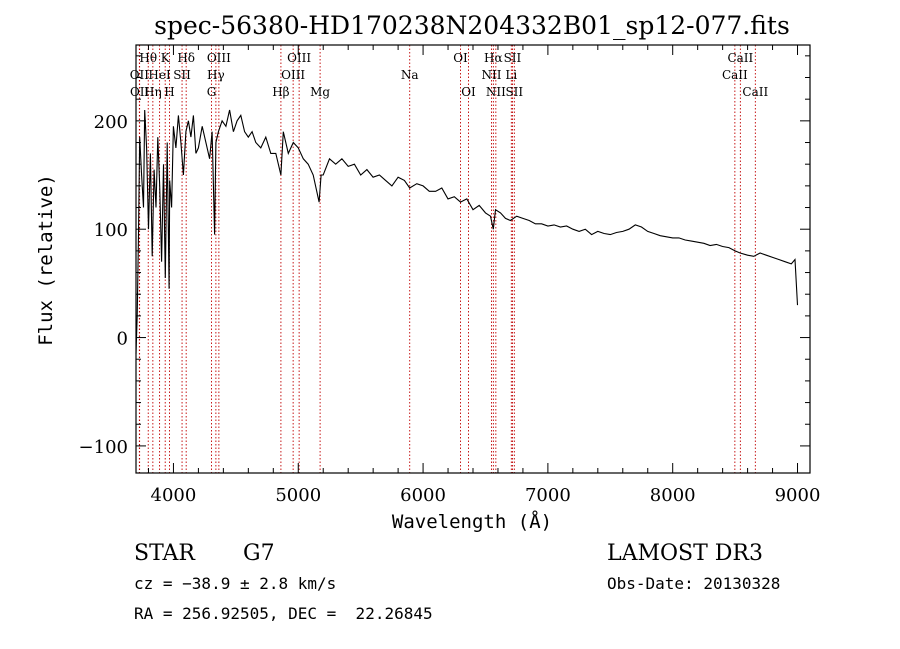 The width and height of the screenshot is (900, 649). Describe the element at coordinates (159, 75) in the screenshot. I see `line-marker-label: HeI` at that location.